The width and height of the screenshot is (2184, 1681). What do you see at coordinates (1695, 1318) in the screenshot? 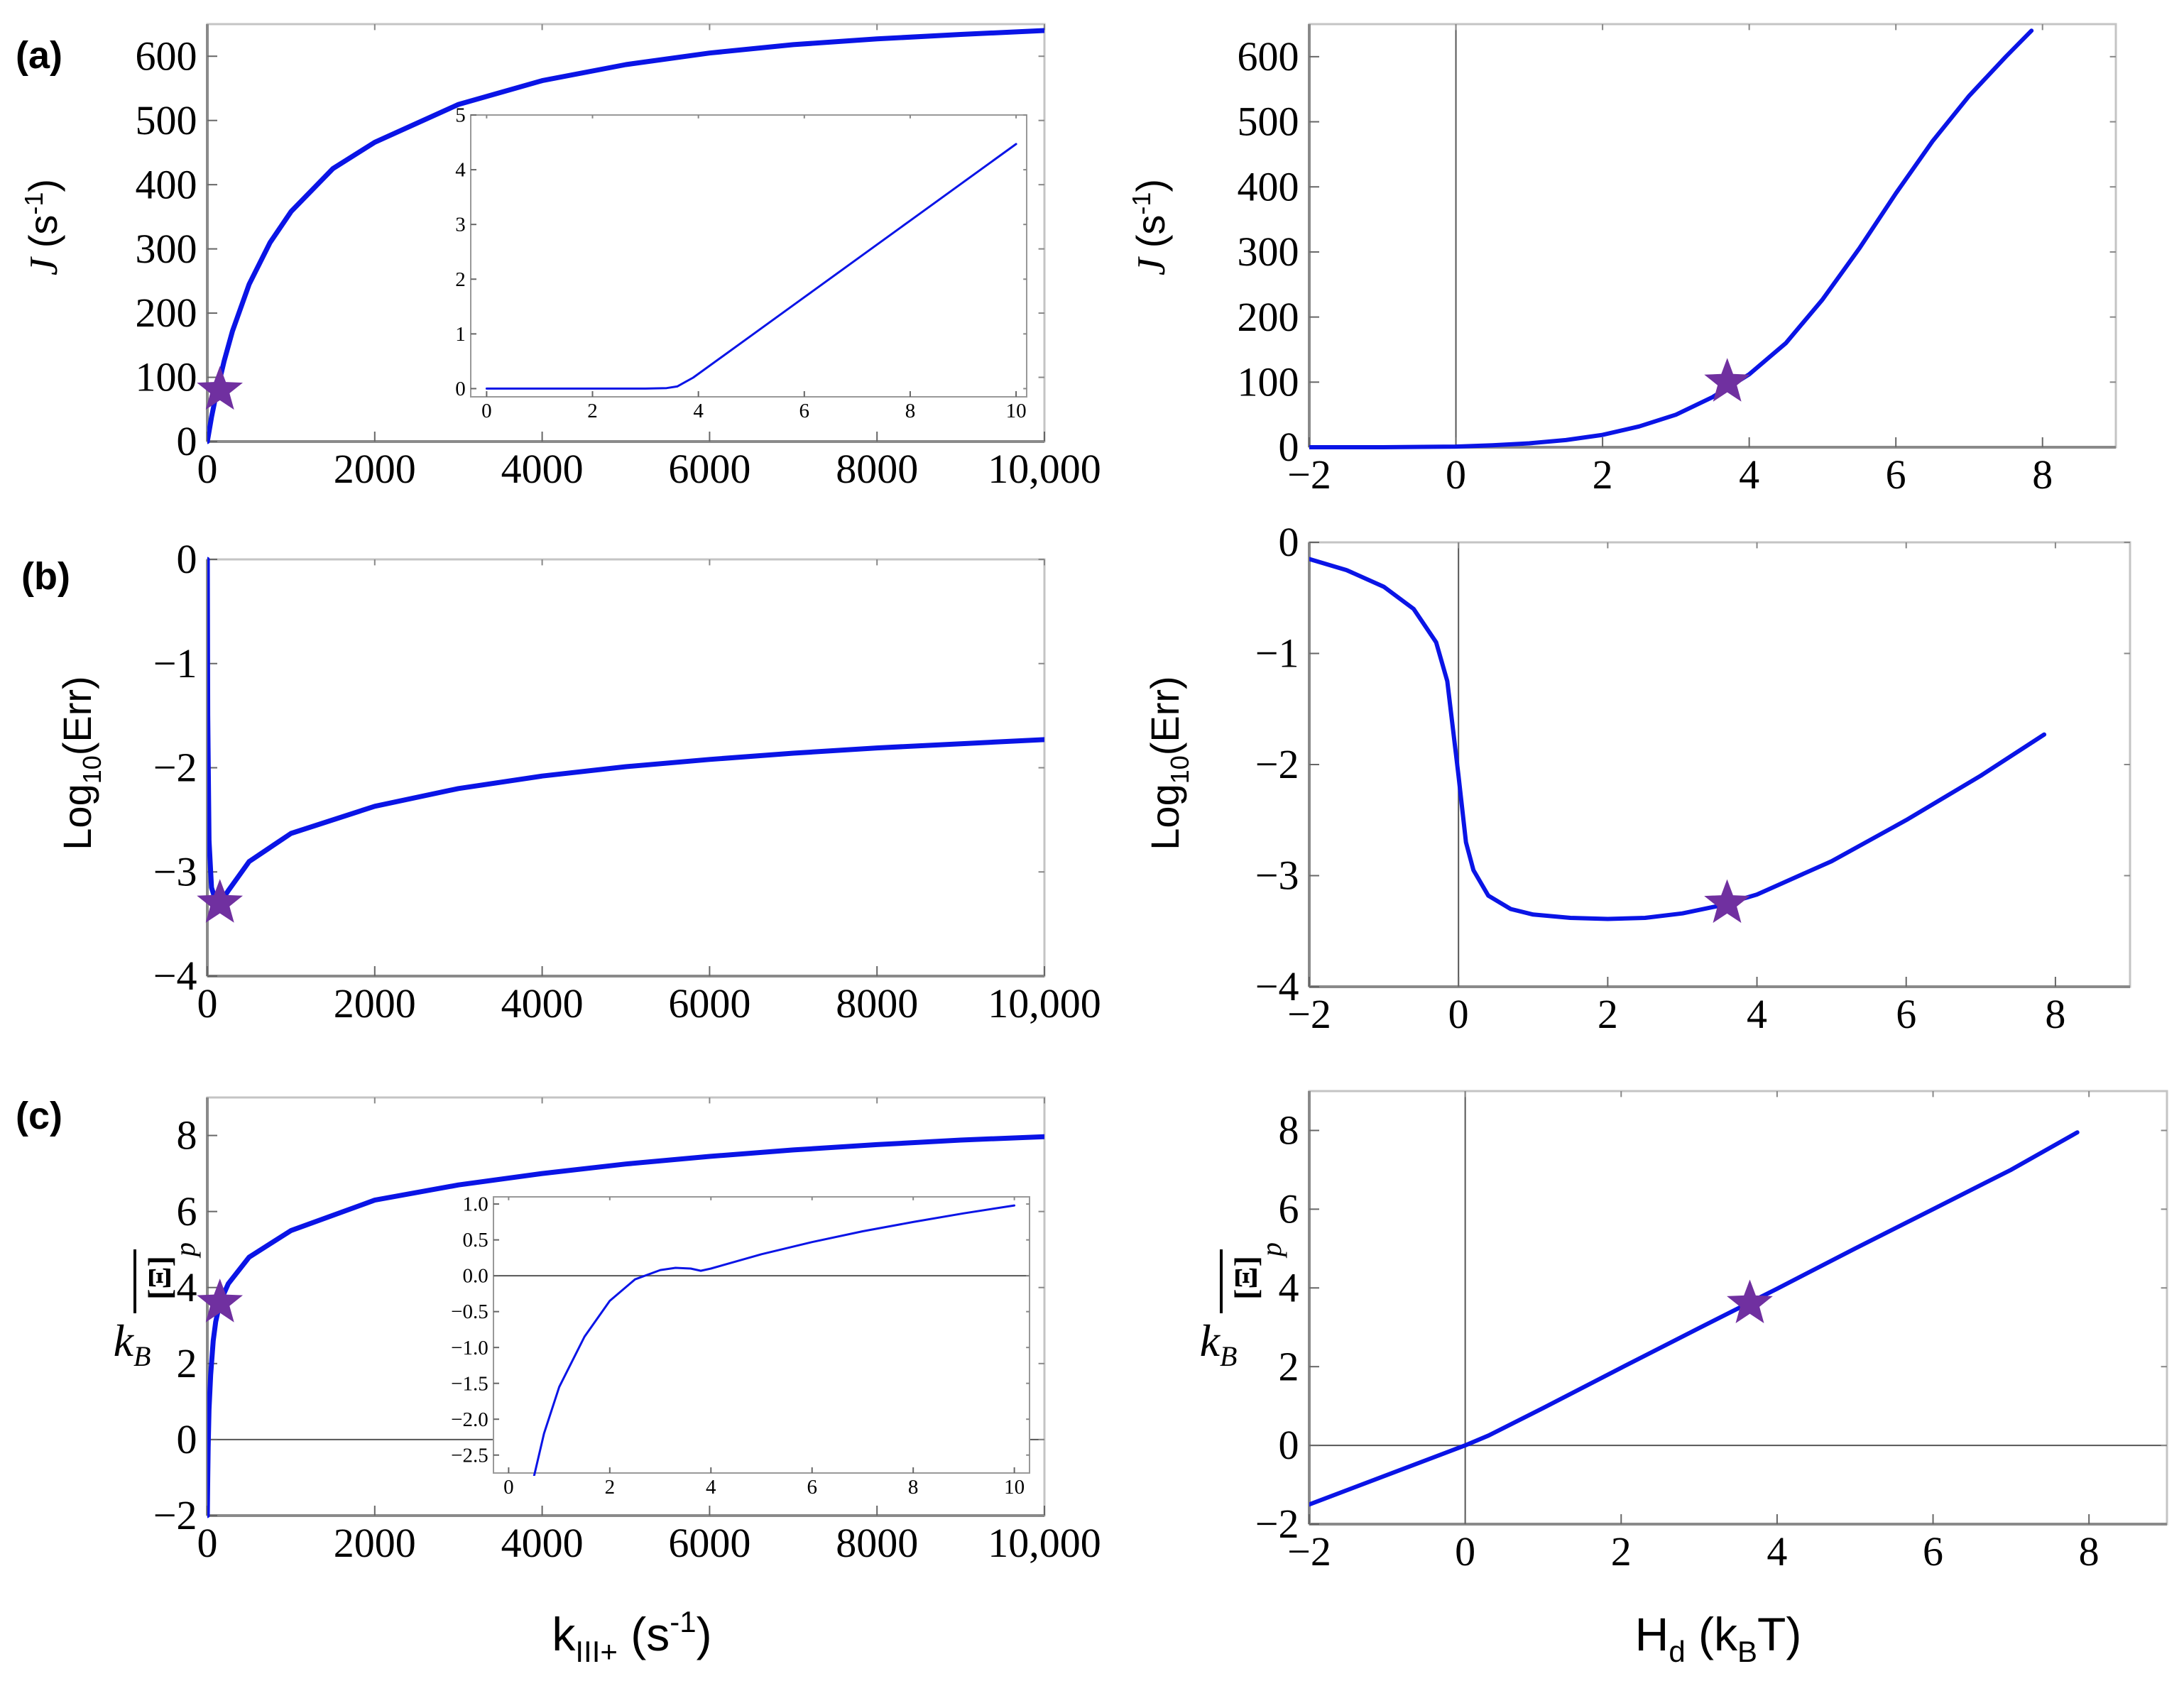
I see `c-right-series-line` at bounding box center [1695, 1318].